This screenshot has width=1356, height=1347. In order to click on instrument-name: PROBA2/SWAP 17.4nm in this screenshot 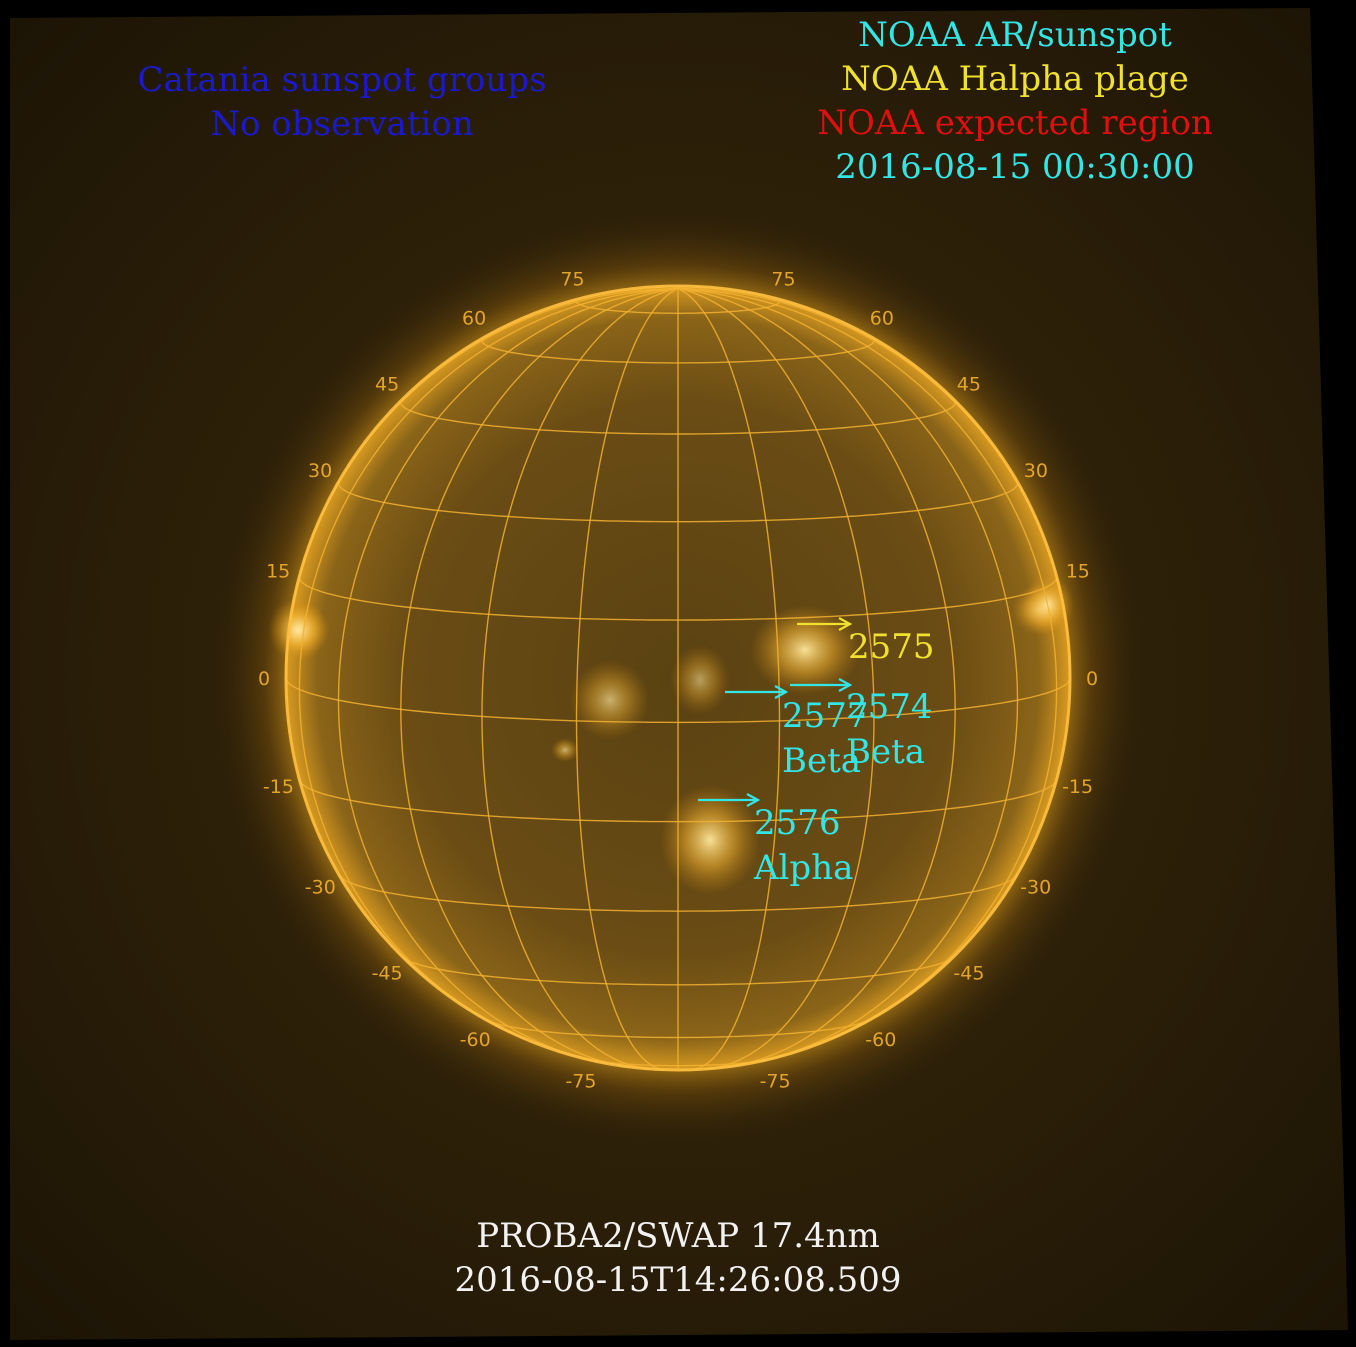, I will do `click(678, 1236)`.